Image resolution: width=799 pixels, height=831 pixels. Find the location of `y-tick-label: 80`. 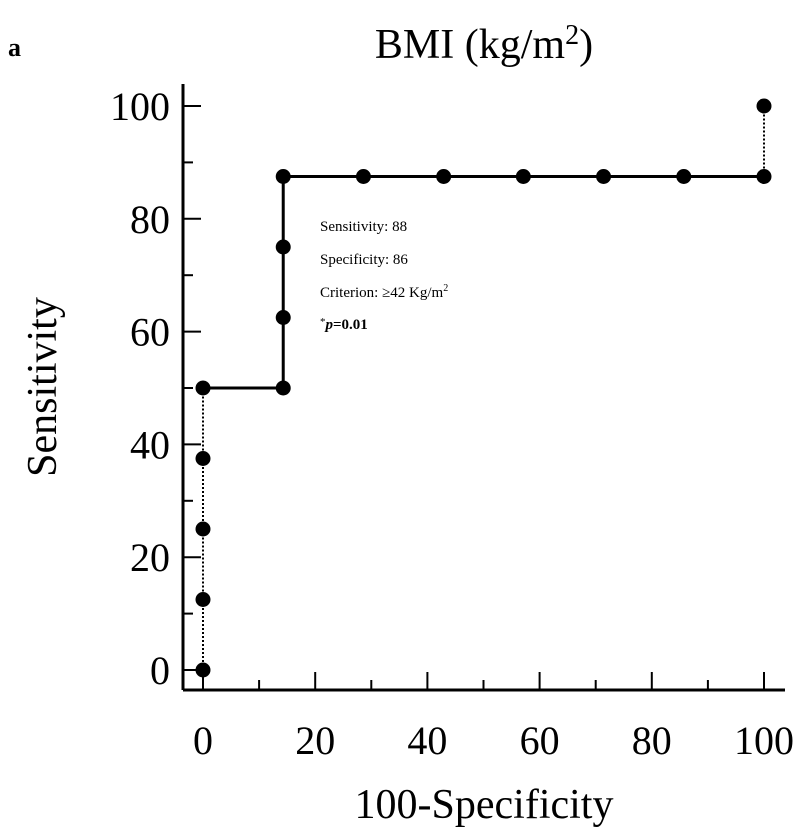

y-tick-label: 80 is located at coordinates (150, 219).